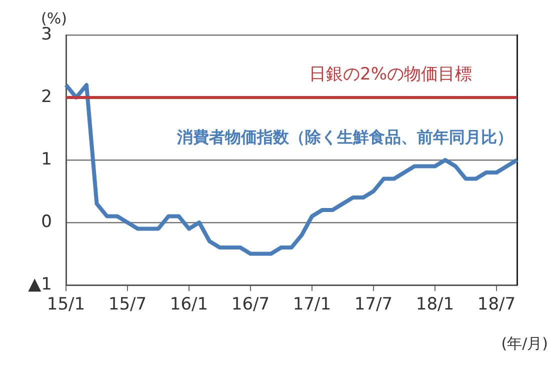 The image size is (550, 366). I want to click on x-tick-label: 16/7, so click(250, 304).